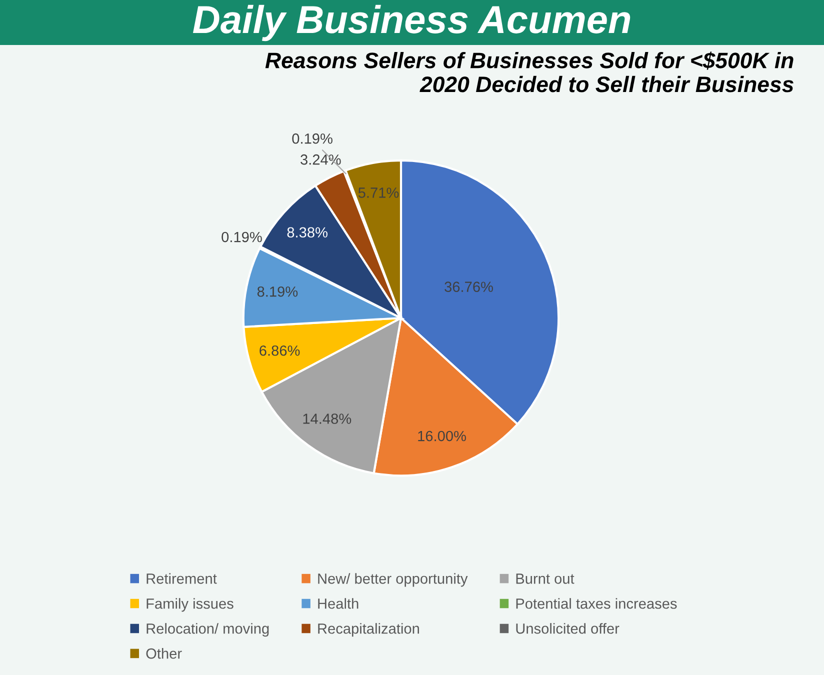  What do you see at coordinates (393, 580) in the screenshot?
I see `legend-label: New/ better opportunity` at bounding box center [393, 580].